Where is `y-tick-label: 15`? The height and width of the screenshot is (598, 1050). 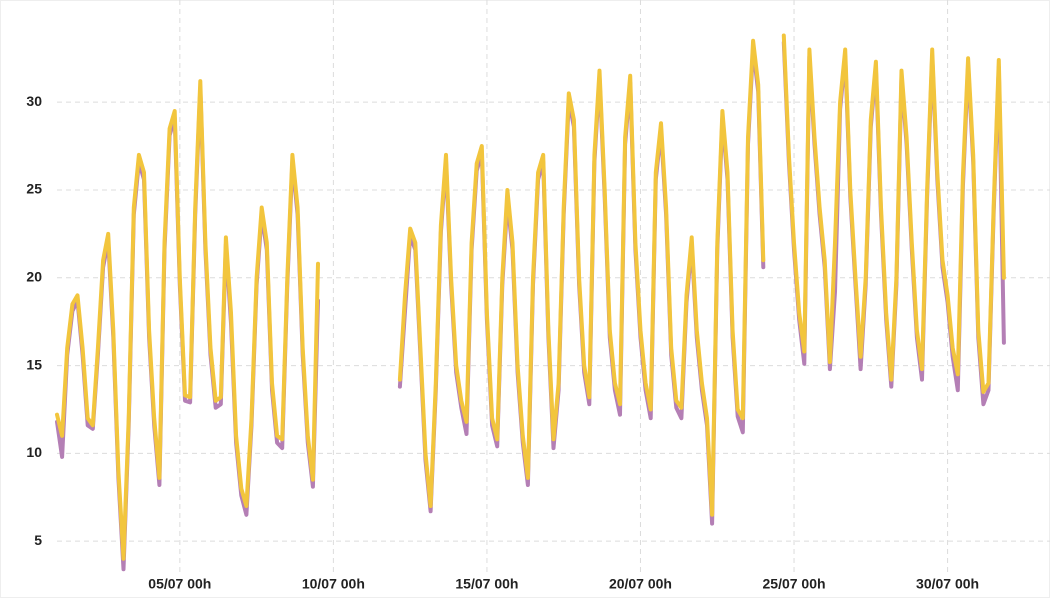
y-tick-label: 15 is located at coordinates (34, 364).